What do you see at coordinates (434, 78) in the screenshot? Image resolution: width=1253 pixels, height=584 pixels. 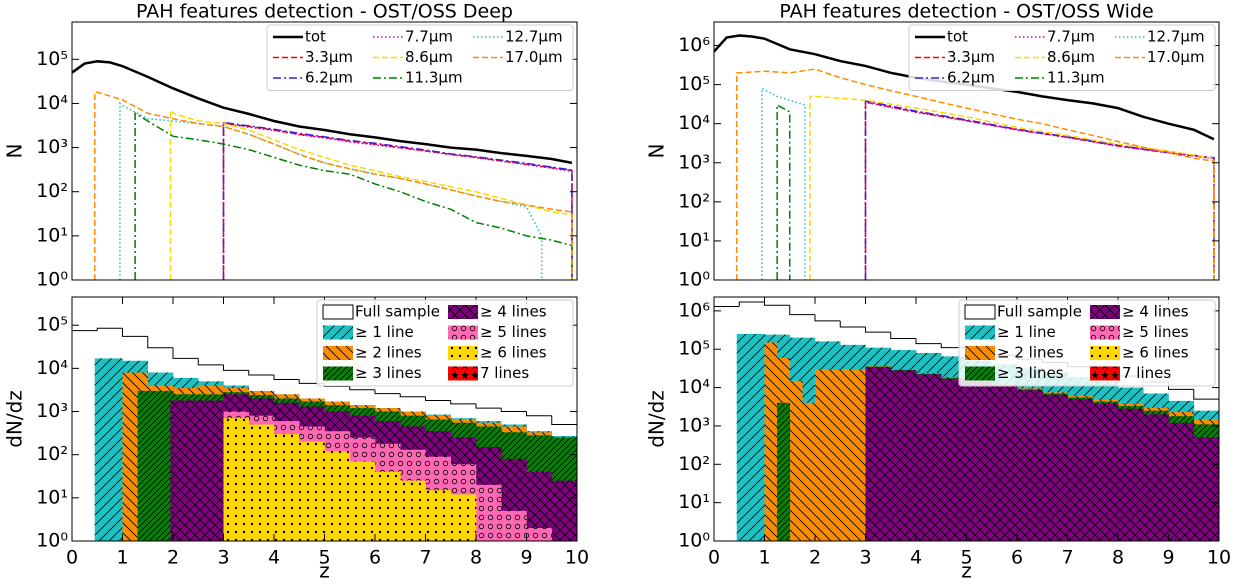 I see `legend-label: 11.3μm` at bounding box center [434, 78].